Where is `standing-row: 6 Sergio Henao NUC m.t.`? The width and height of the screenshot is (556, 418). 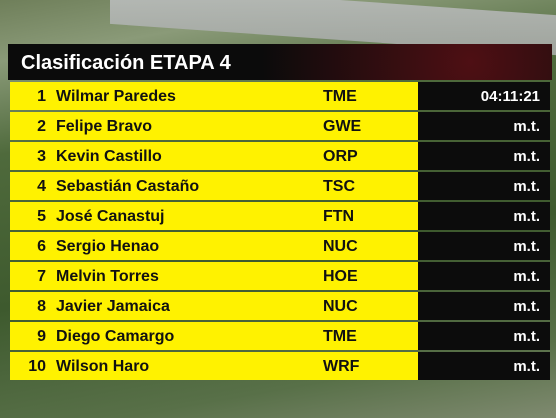
standing-row: 6 Sergio Henao NUC m.t. is located at coordinates (280, 246).